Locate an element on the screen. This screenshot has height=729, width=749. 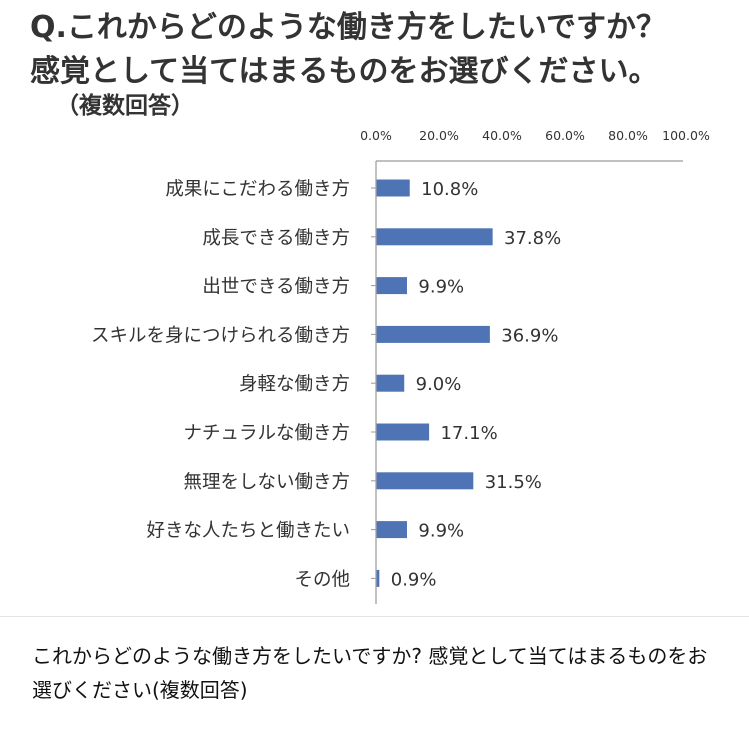
question-title-line1: Q.これからどのような働き方をしたいですか？ is located at coordinates (348, 27).